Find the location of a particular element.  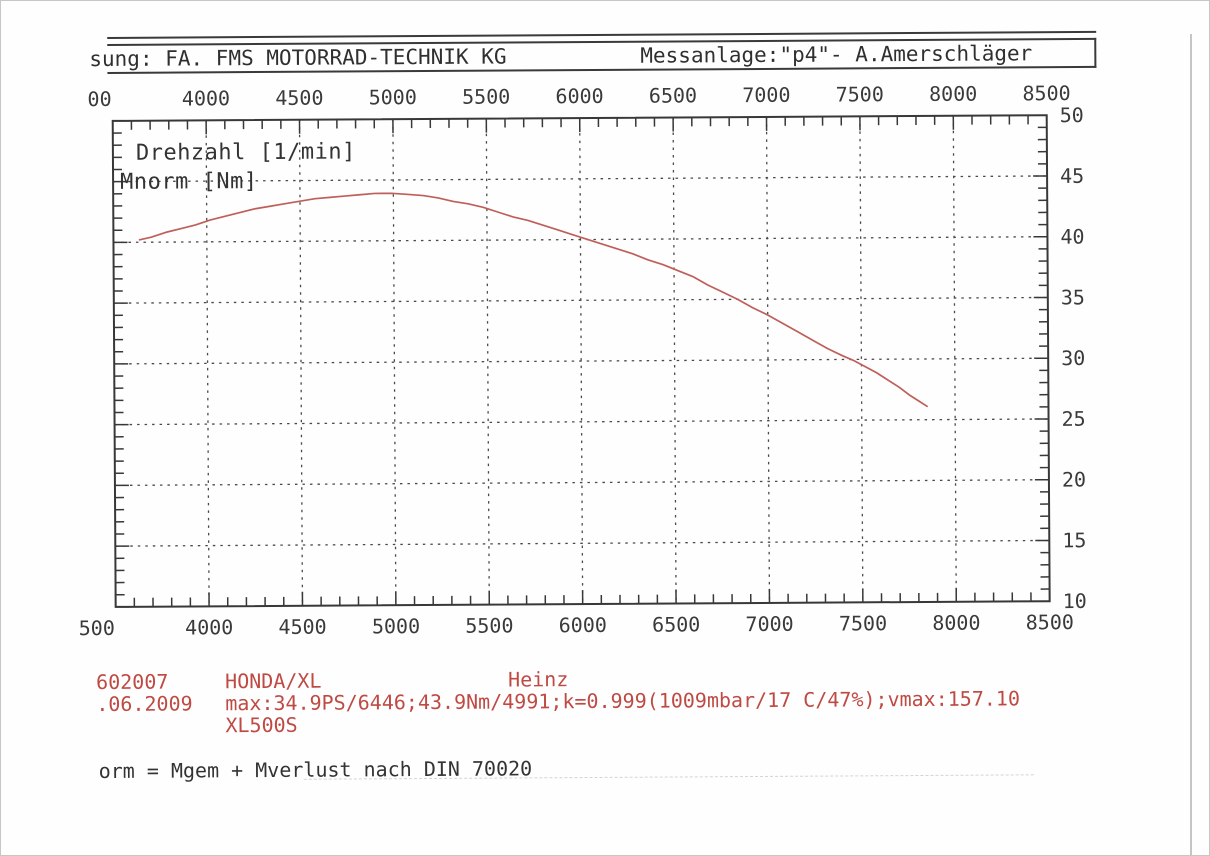

x-tick-label-bottom: 4500 is located at coordinates (302, 627).